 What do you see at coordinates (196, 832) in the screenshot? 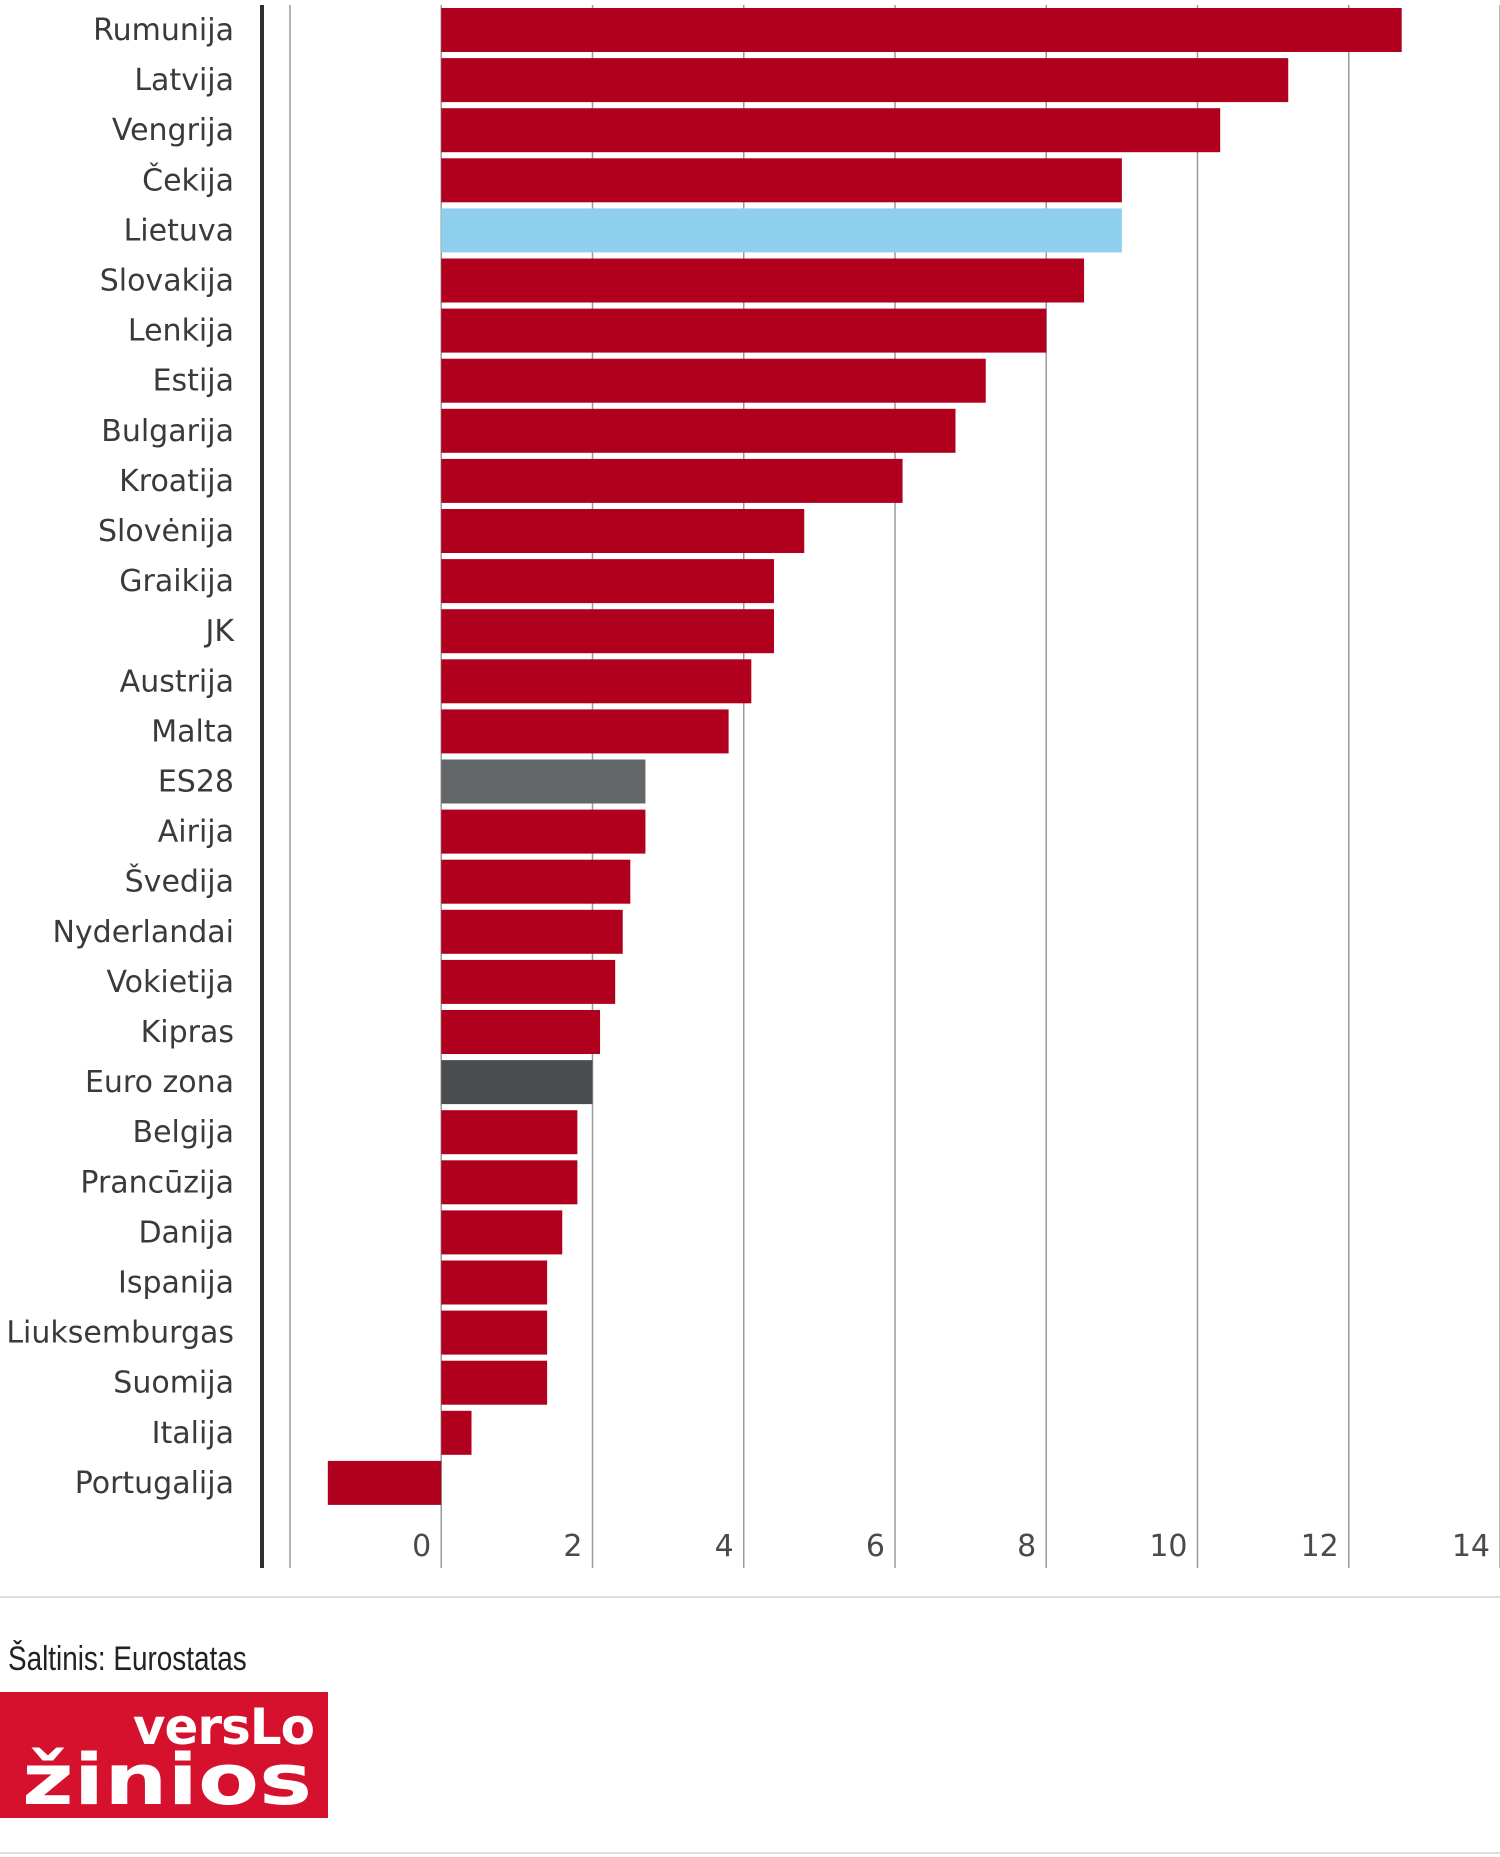
I see `category-label: Airija` at bounding box center [196, 832].